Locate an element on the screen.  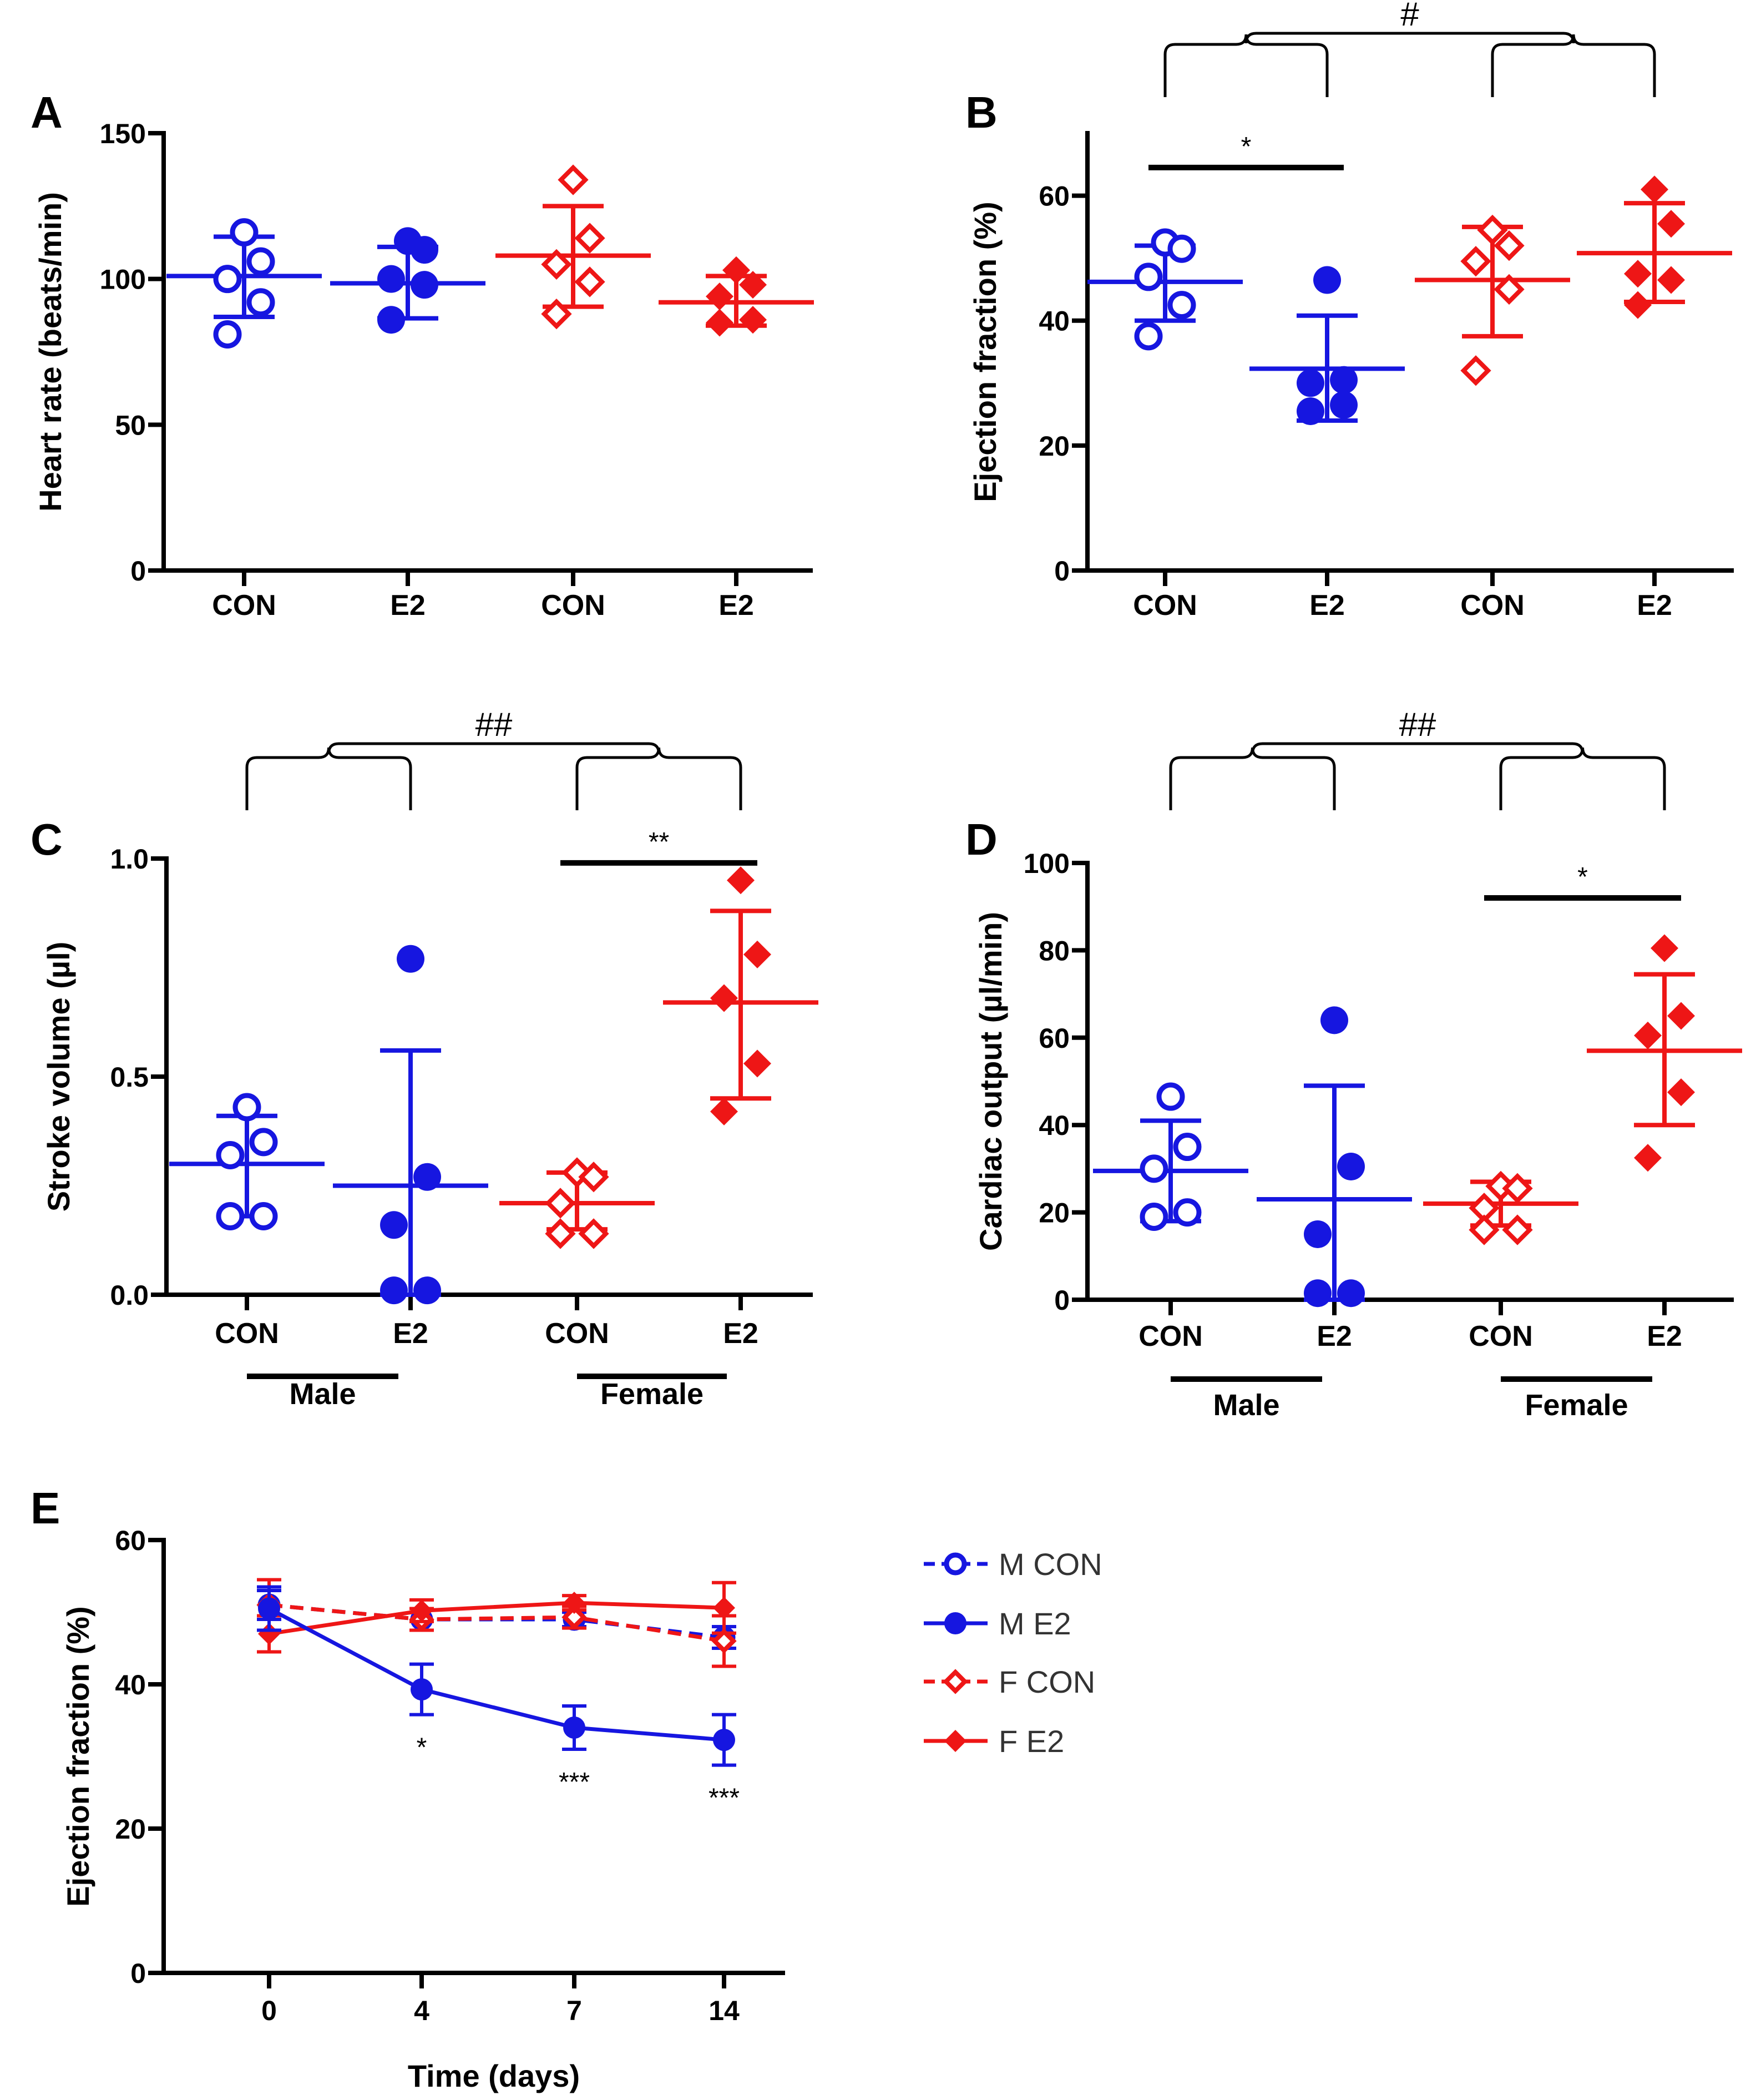
series-f-e2 is located at coordinates (496, 1617).